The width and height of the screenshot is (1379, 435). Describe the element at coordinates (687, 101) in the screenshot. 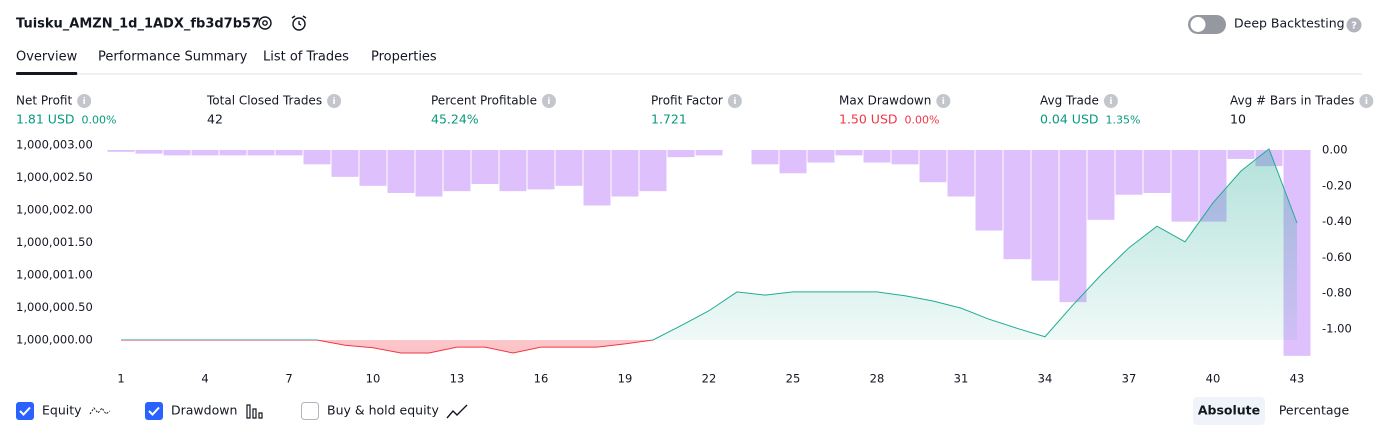

I see `metric-label: Profit Factor` at that location.